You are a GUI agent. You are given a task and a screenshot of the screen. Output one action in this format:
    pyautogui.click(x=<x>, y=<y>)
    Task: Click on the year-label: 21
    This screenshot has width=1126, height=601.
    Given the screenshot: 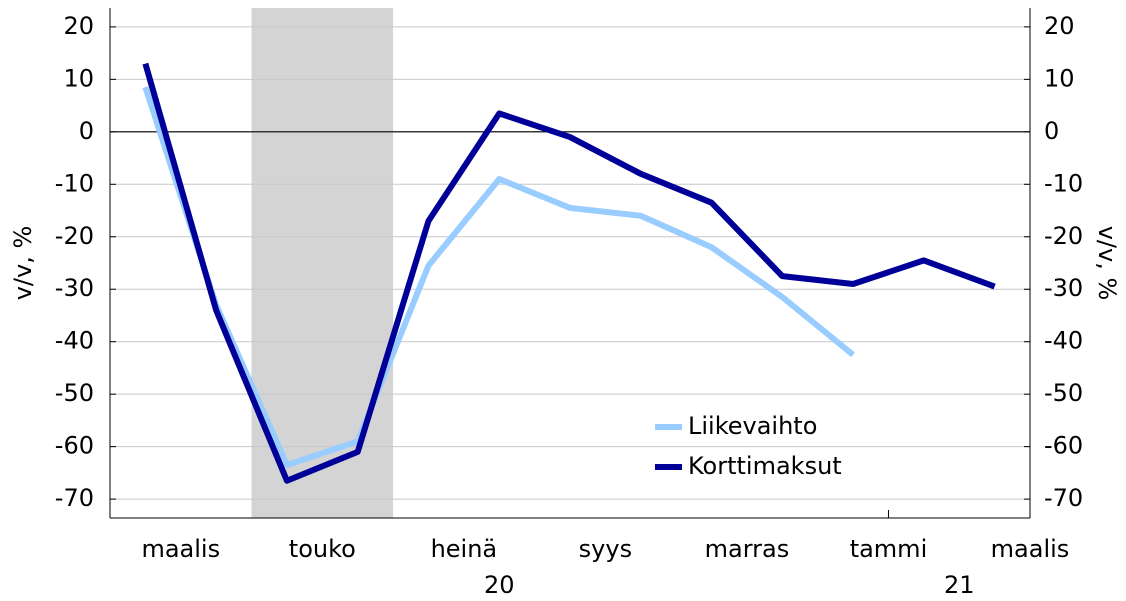 What is the action you would take?
    pyautogui.click(x=959, y=585)
    